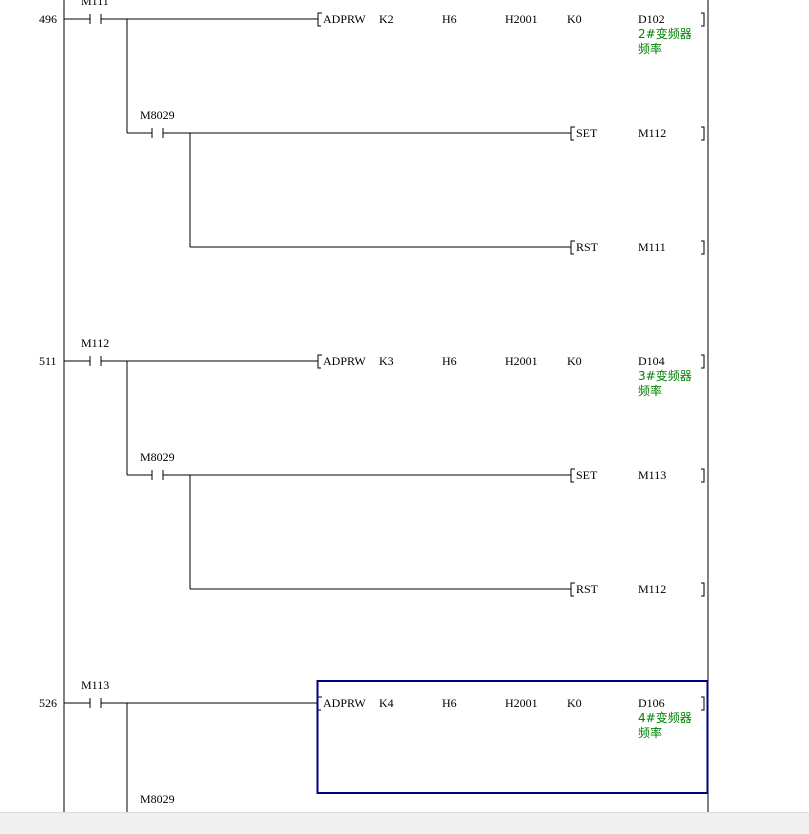 The width and height of the screenshot is (809, 834). What do you see at coordinates (48, 361) in the screenshot?
I see `step-number: 511` at bounding box center [48, 361].